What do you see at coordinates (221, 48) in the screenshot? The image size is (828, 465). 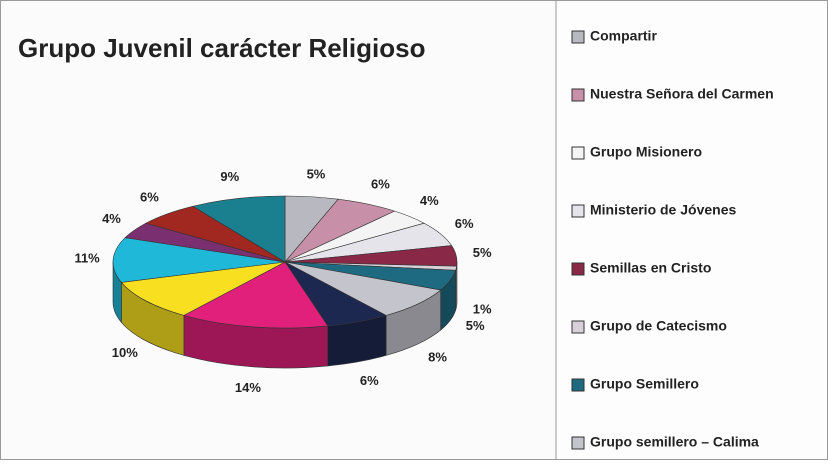 I see `chart-title: Grupo Juvenil carácter Religioso` at bounding box center [221, 48].